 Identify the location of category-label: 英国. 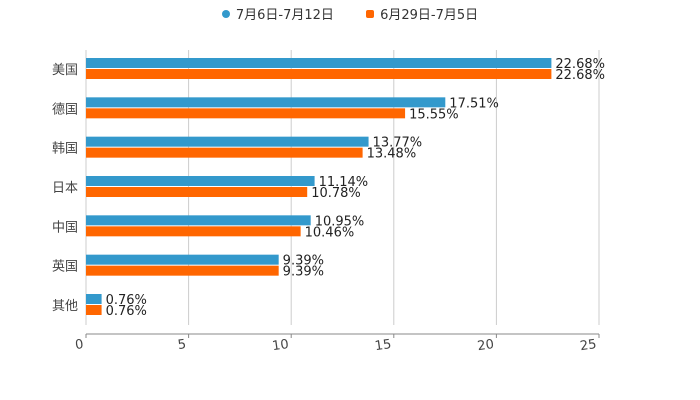
(65, 267).